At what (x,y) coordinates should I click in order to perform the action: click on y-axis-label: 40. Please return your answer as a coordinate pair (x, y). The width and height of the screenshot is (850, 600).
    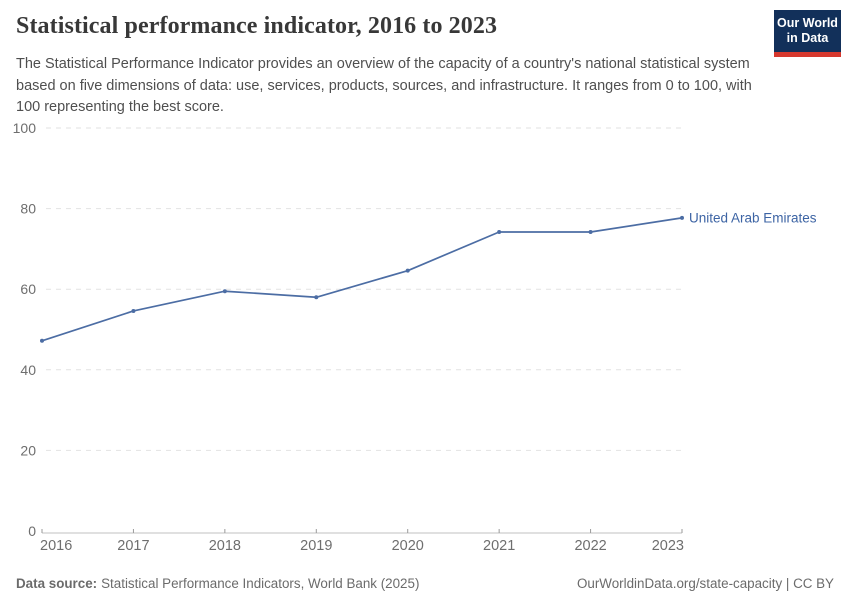
    Looking at the image, I should click on (28, 370).